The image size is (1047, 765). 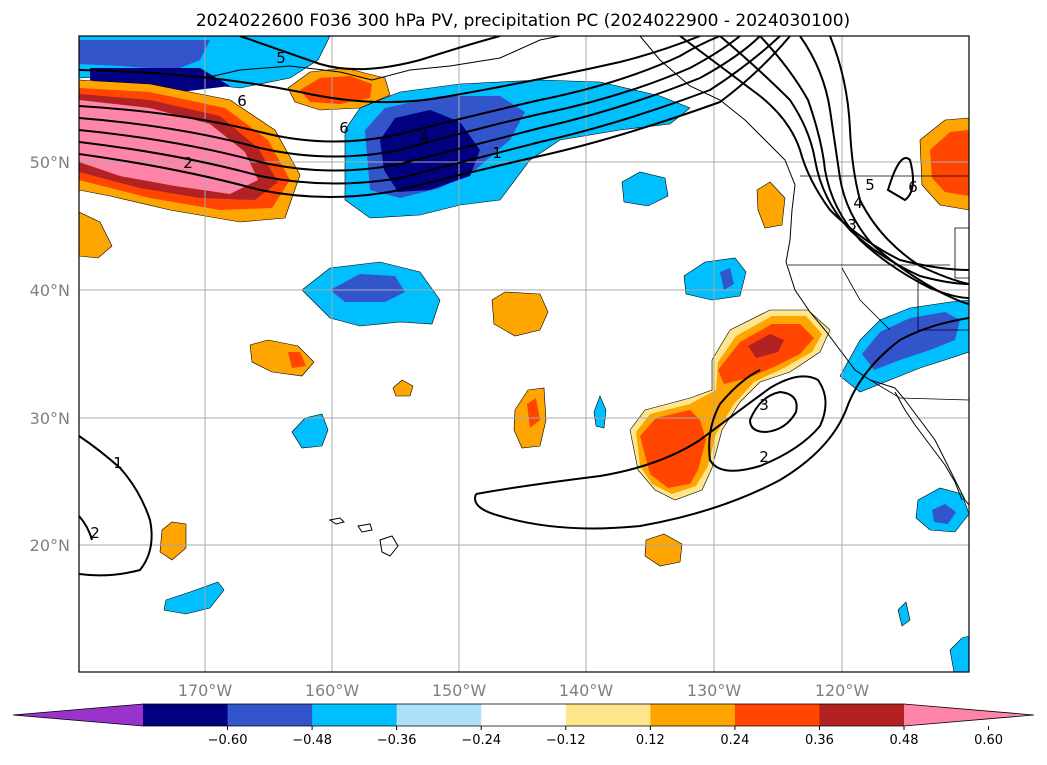 What do you see at coordinates (459, 690) in the screenshot?
I see `lon-label: 150°W` at bounding box center [459, 690].